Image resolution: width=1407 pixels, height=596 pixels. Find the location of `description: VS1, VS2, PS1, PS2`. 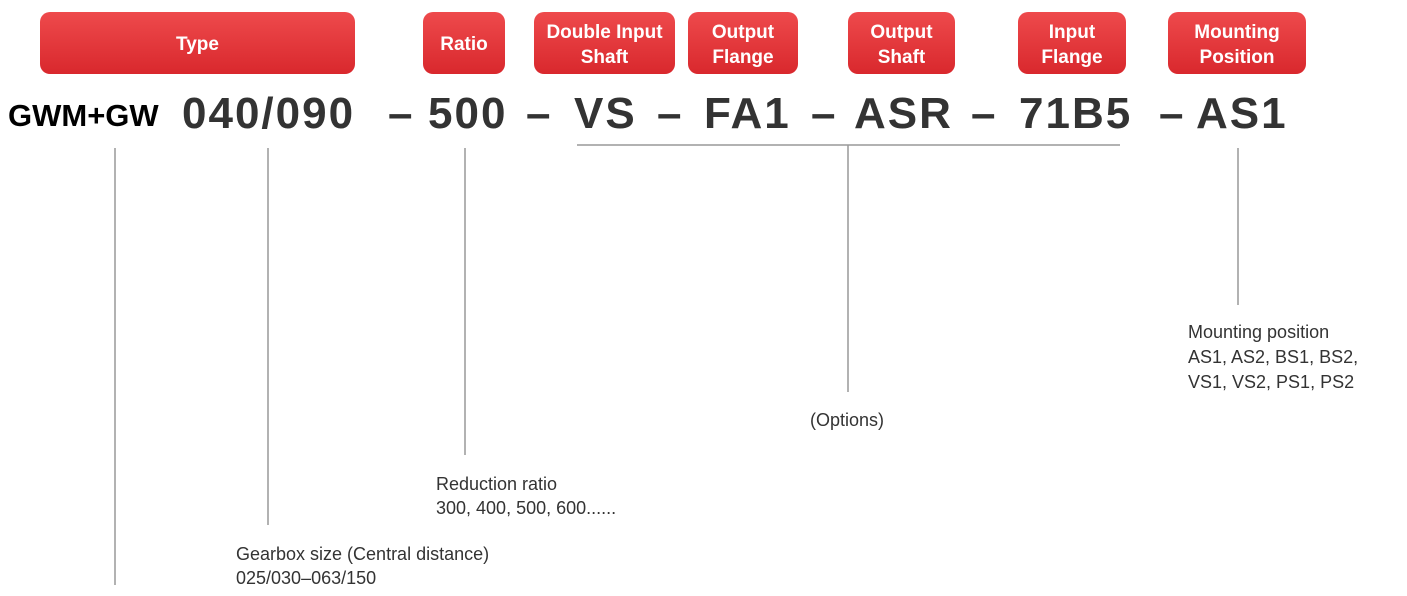

description: VS1, VS2, PS1, PS2 is located at coordinates (1271, 382).